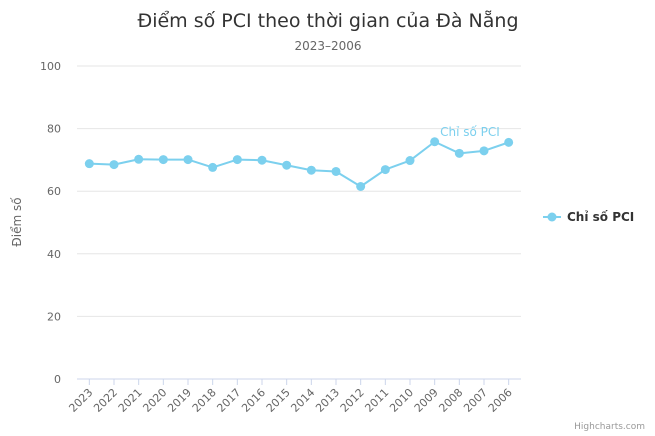  What do you see at coordinates (470, 132) in the screenshot?
I see `series-data-label: Chỉ số PCI` at bounding box center [470, 132].